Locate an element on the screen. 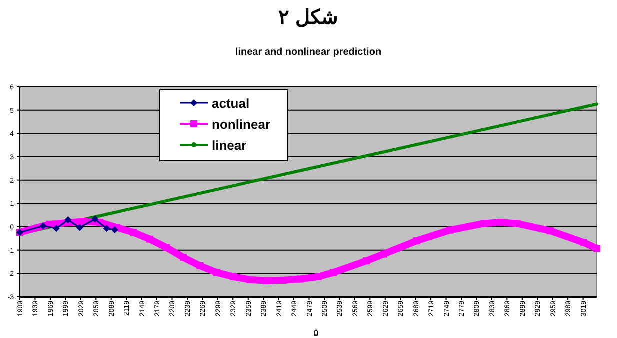  legend-label: linear is located at coordinates (229, 145).